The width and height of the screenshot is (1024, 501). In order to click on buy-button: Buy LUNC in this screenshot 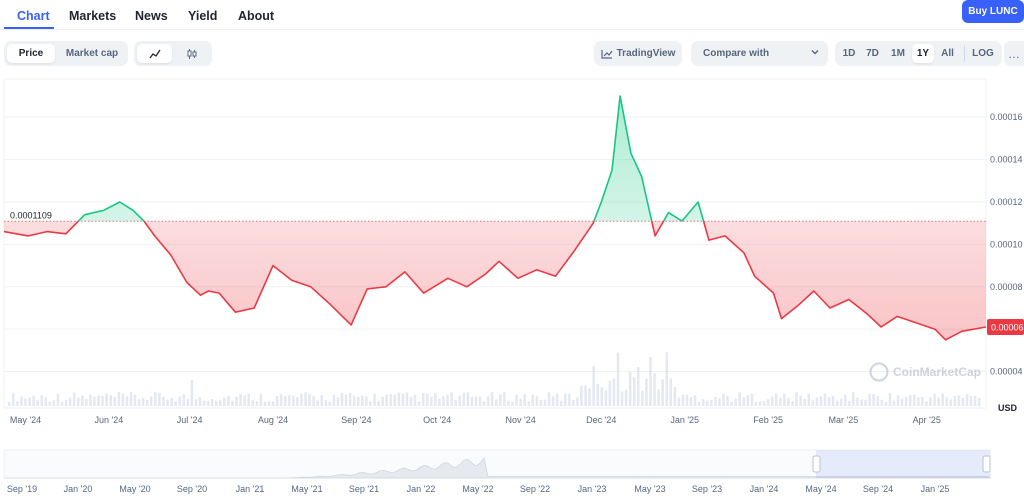, I will do `click(993, 11)`.